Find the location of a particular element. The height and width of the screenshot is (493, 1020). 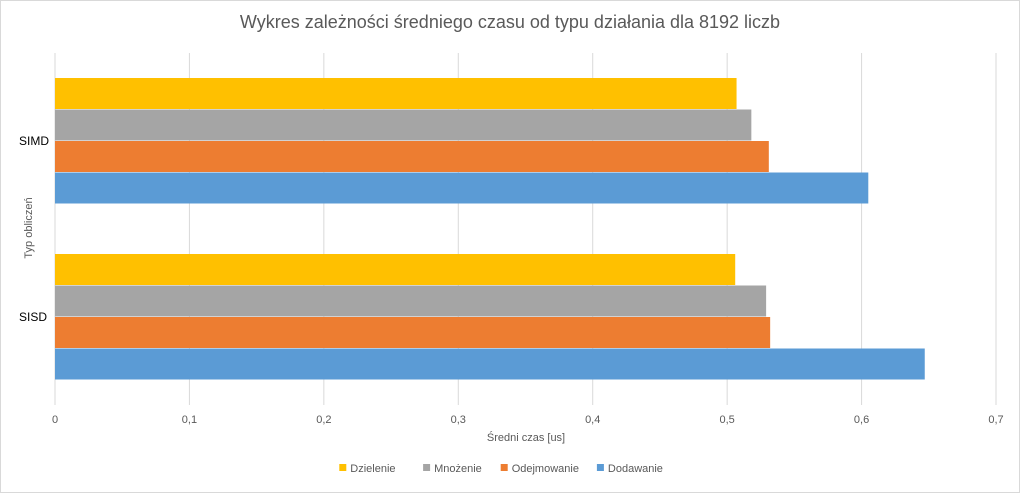

x-tick-label: 0 is located at coordinates (55, 420).